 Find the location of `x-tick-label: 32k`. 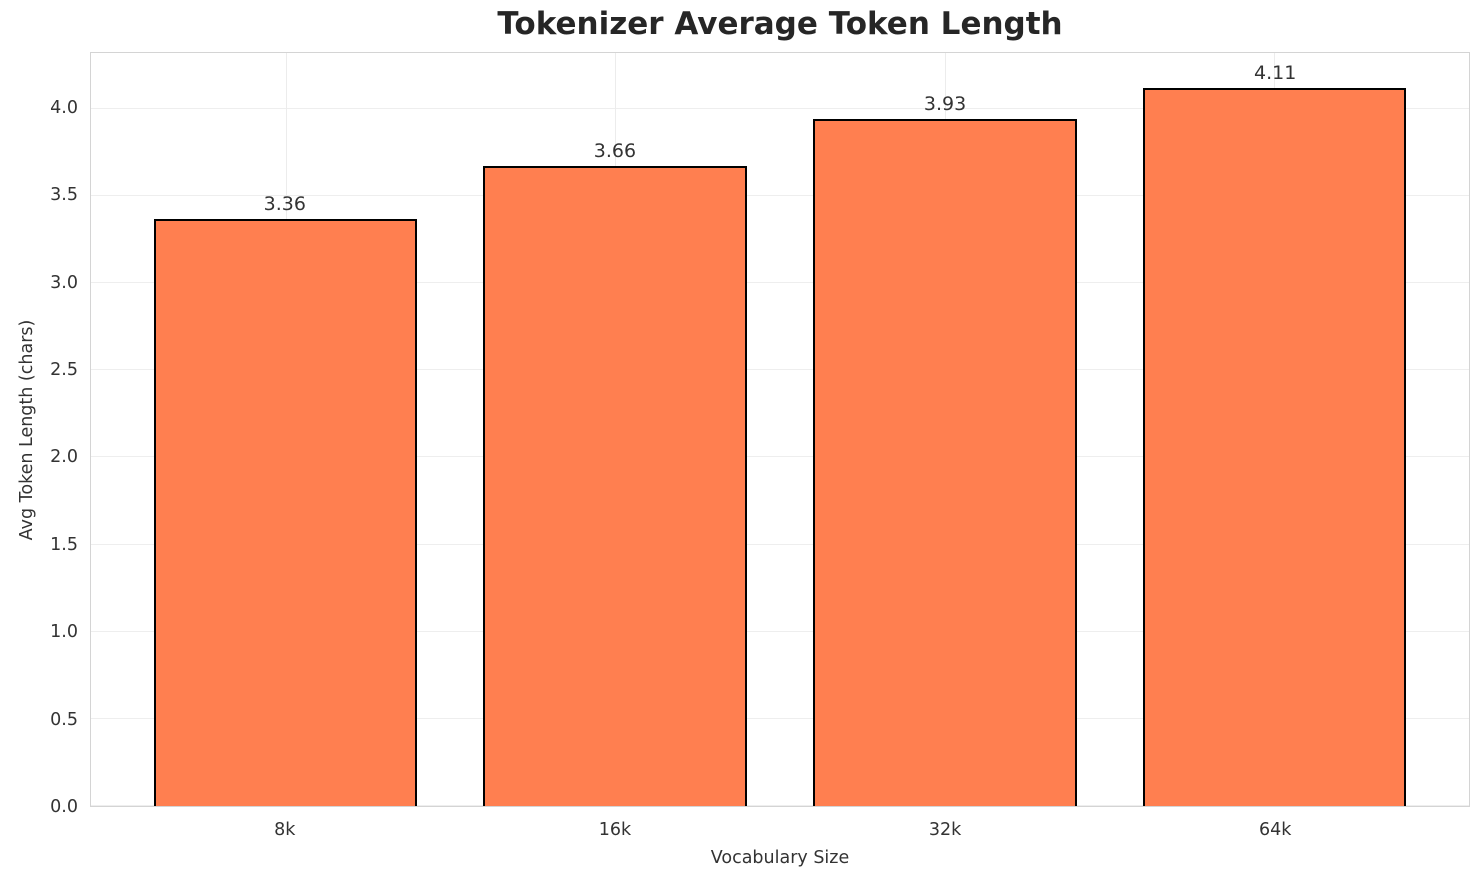

x-tick-label: 32k is located at coordinates (945, 830).